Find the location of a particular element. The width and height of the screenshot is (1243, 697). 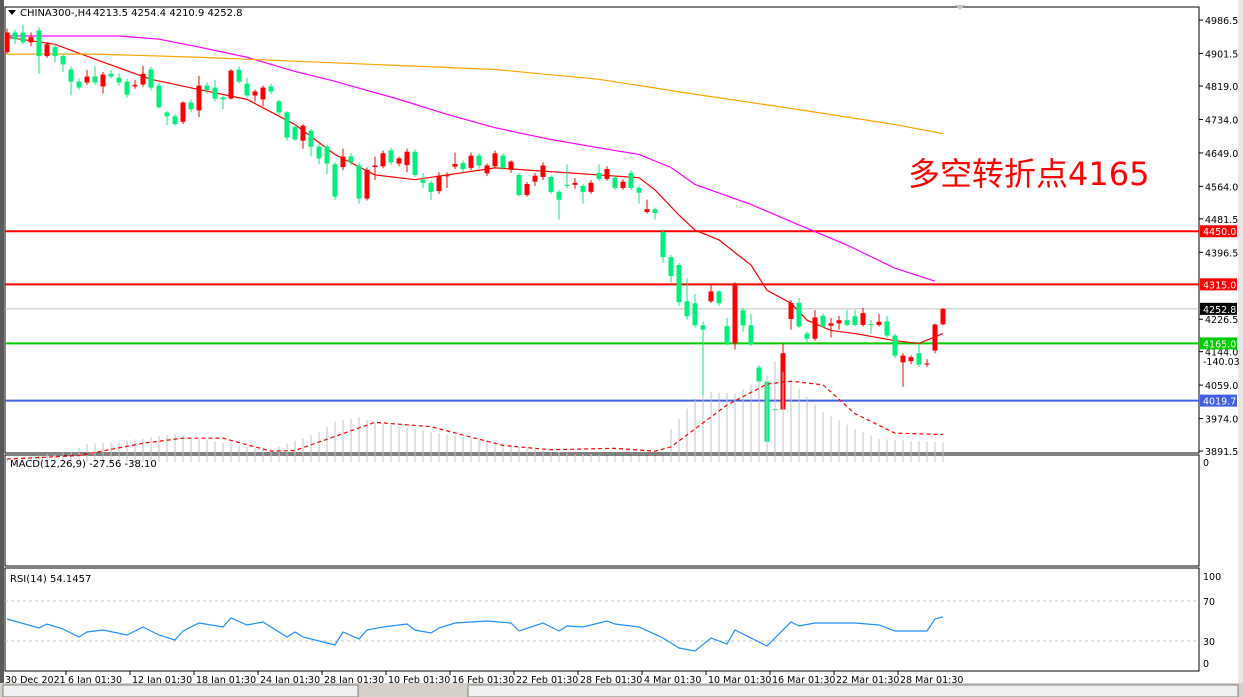

time-tick-label: 30 Dec 2021 is located at coordinates (35, 680).